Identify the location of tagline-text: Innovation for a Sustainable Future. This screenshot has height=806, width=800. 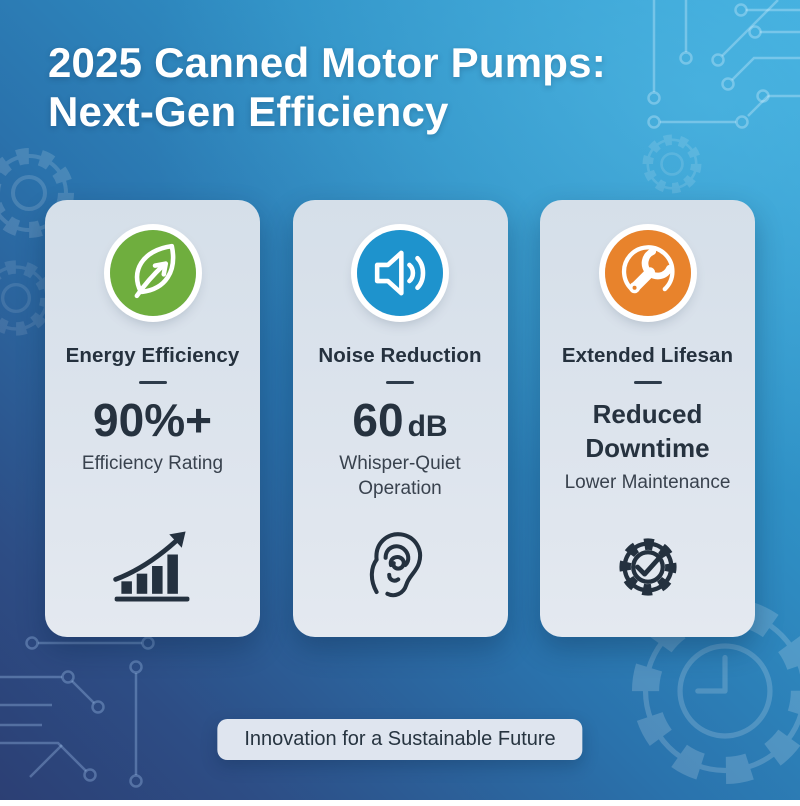
(400, 739).